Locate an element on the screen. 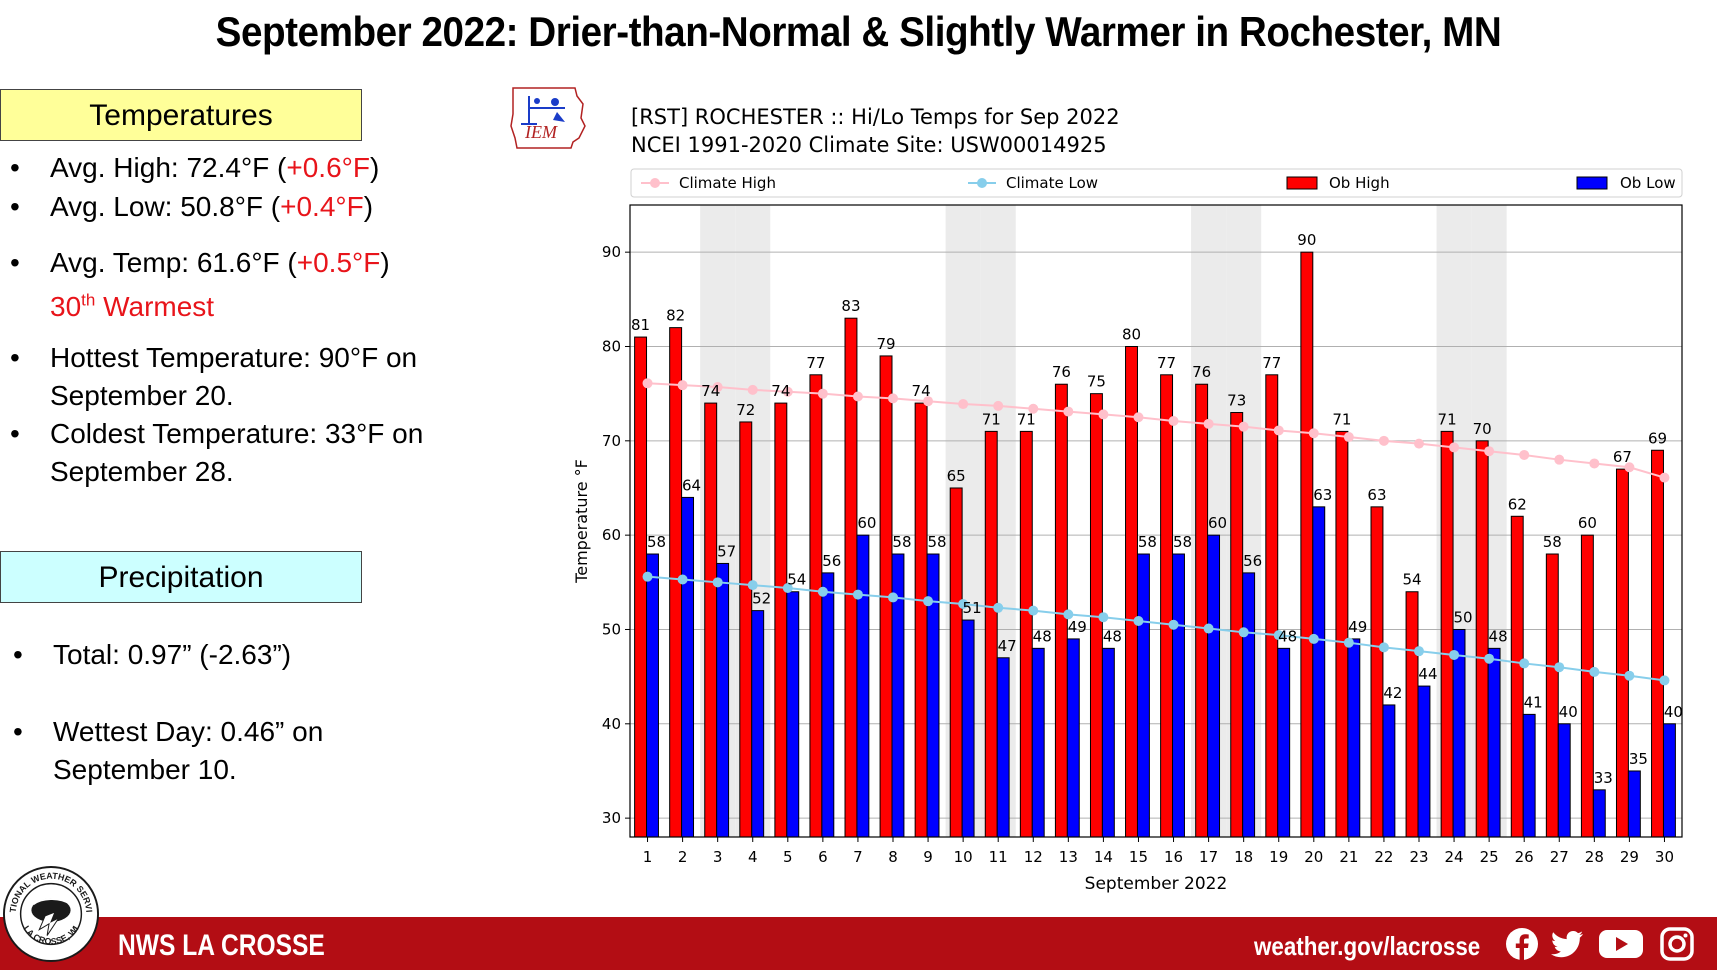 The height and width of the screenshot is (970, 1717). website-link: weather.gov/lacrosse is located at coordinates (1367, 946).